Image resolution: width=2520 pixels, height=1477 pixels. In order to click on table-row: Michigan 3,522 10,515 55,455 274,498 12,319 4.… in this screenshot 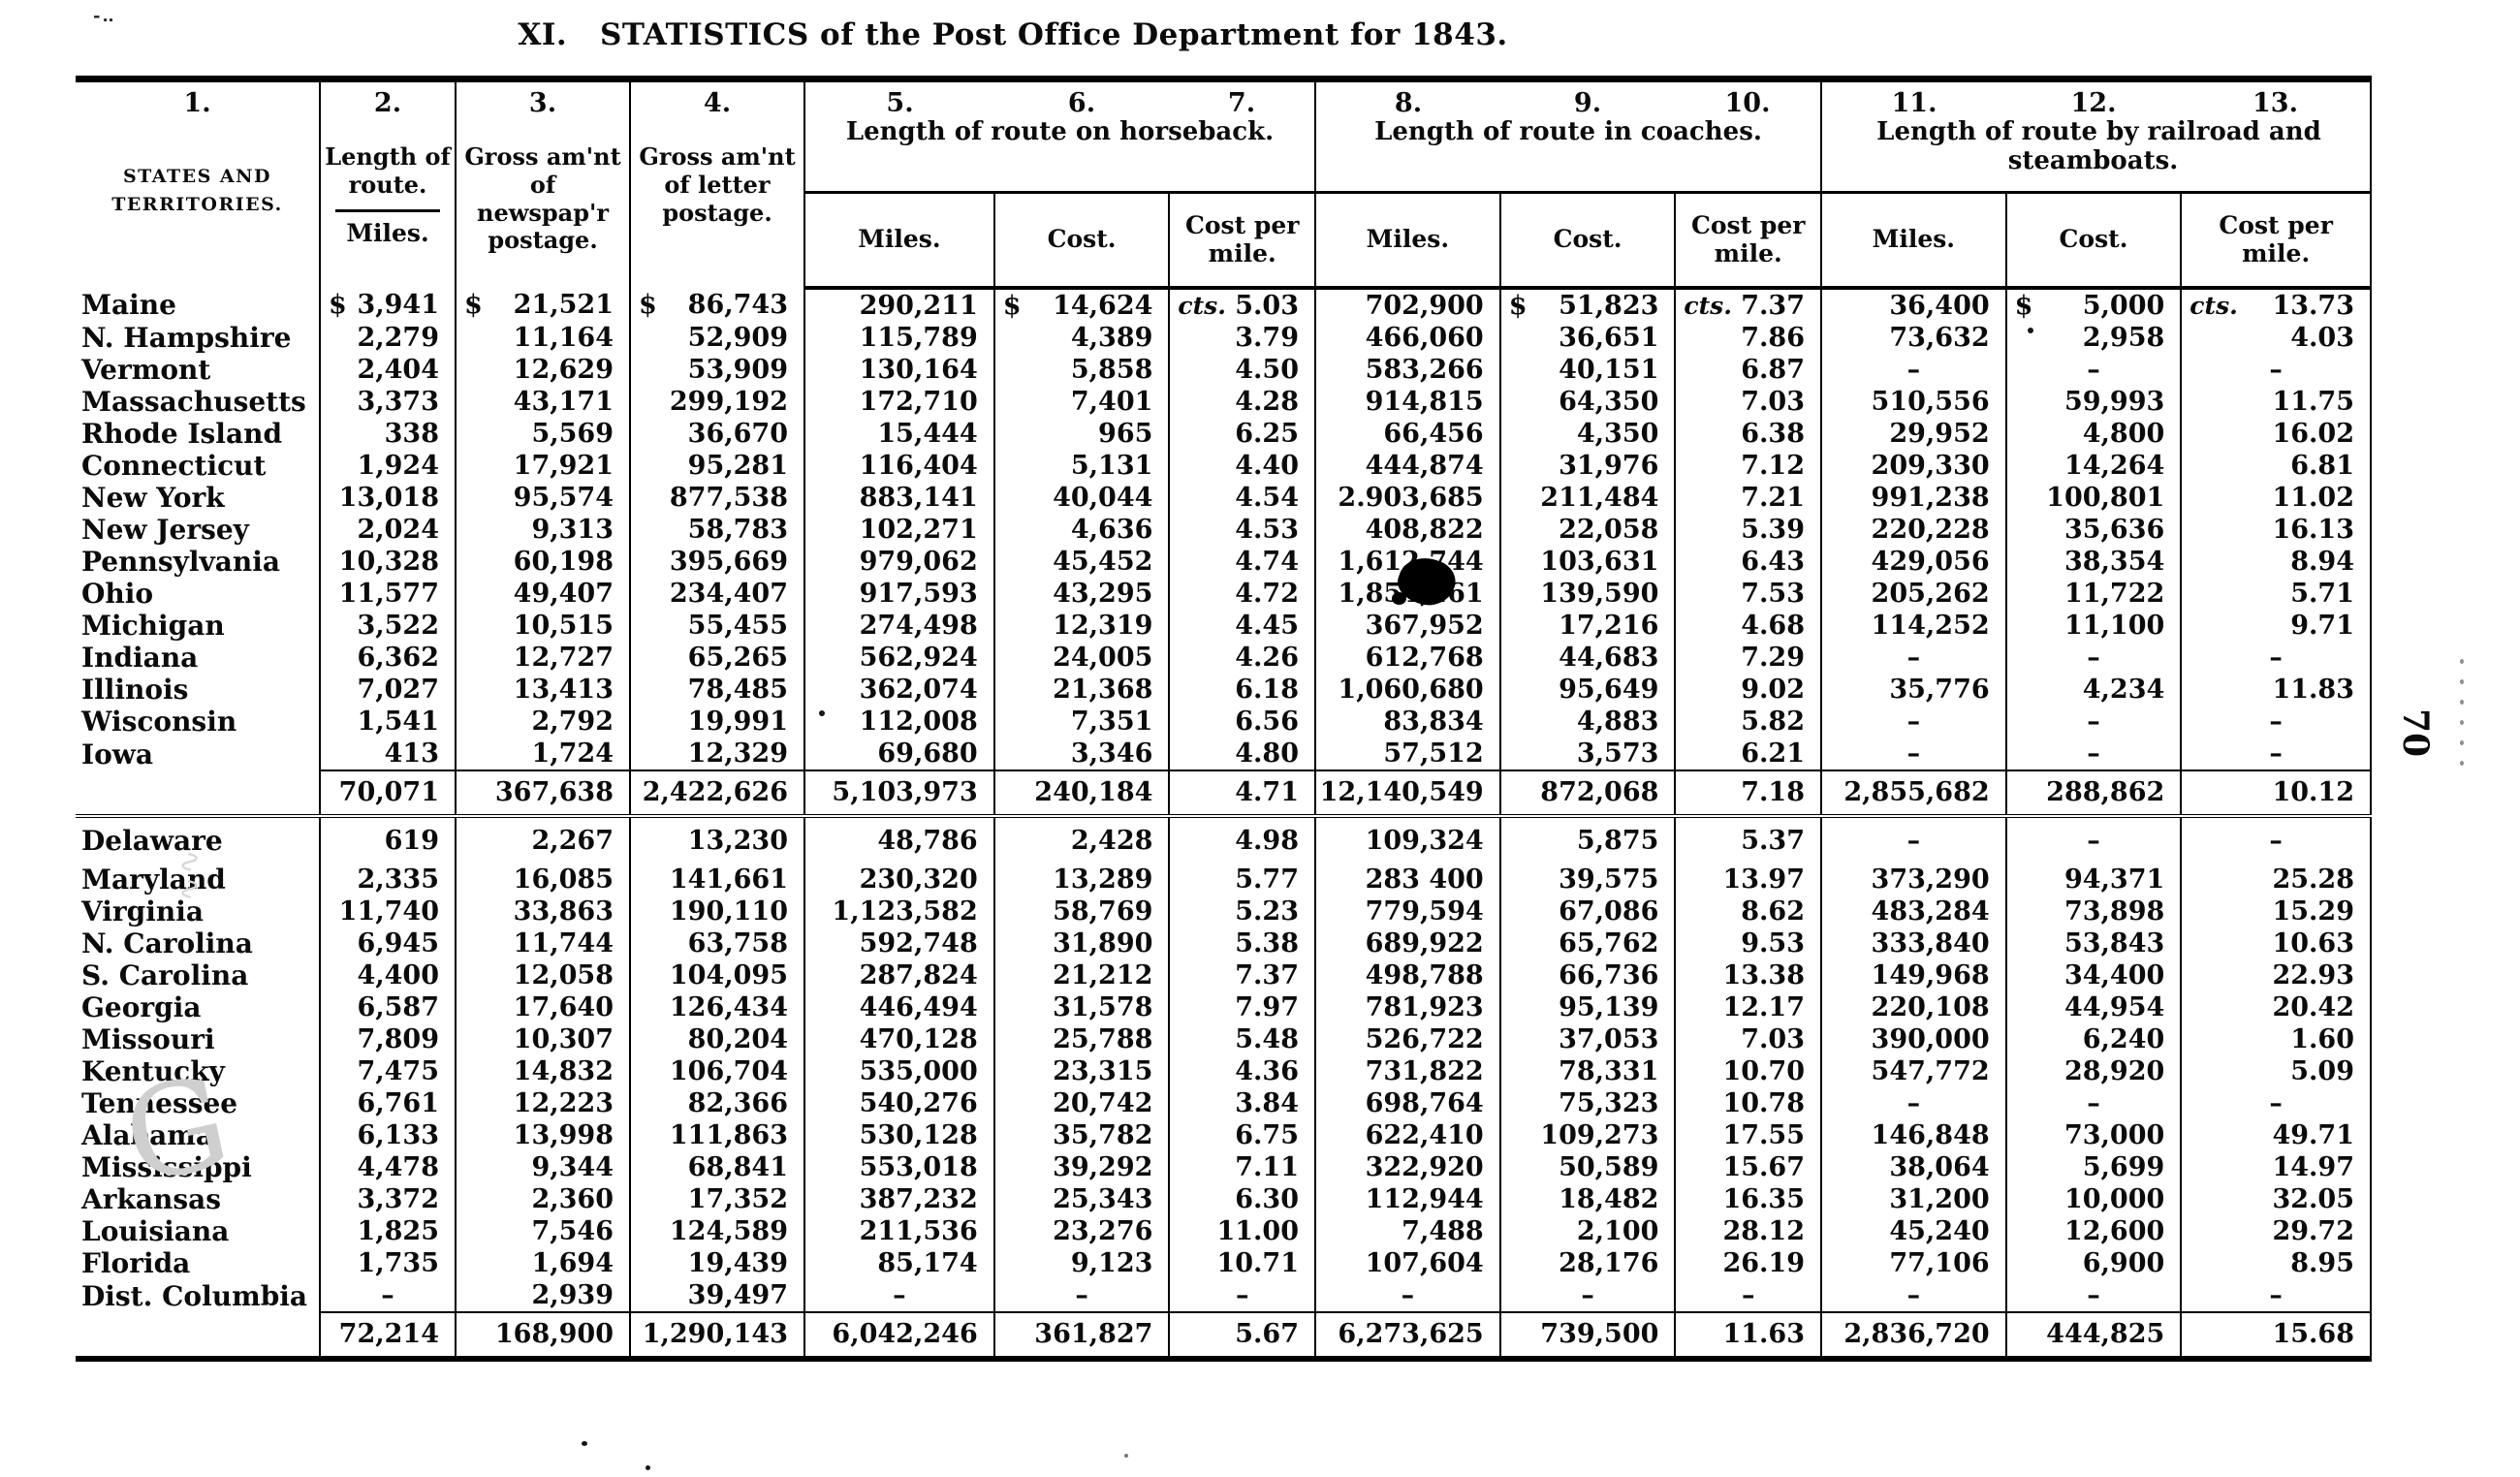, I will do `click(1224, 626)`.